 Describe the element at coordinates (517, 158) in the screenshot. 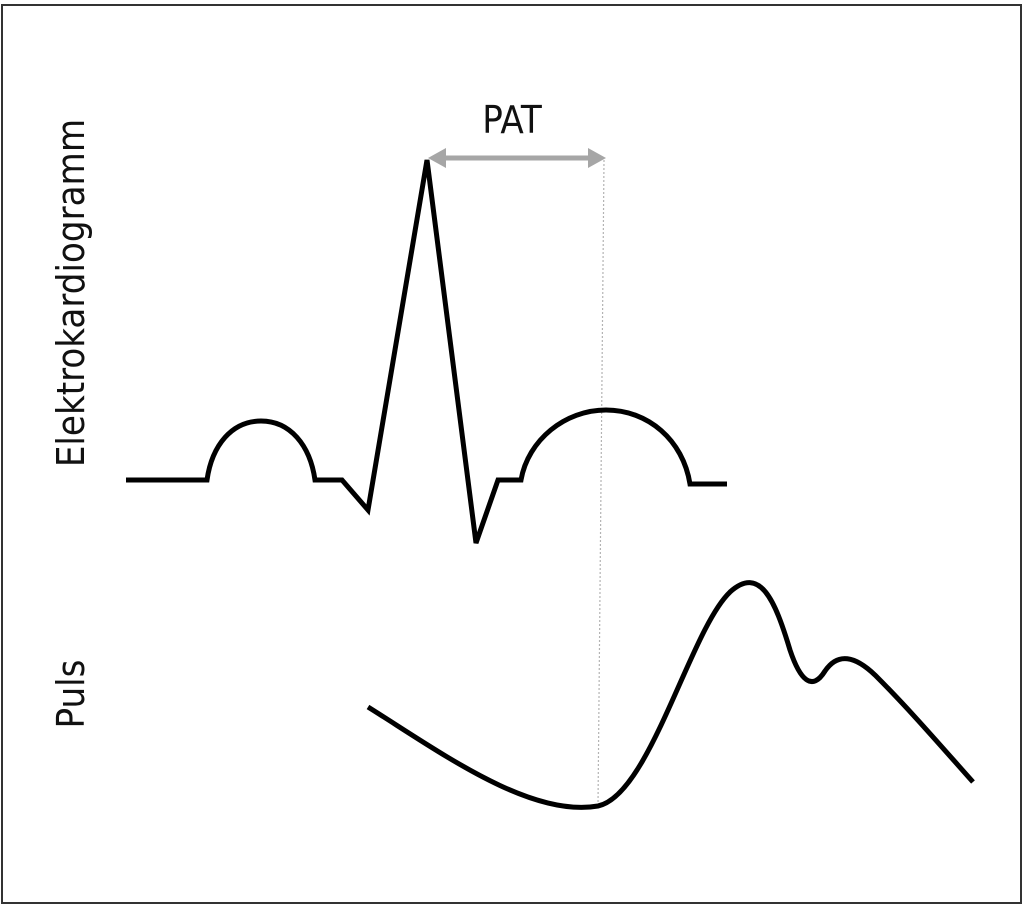

I see `pat-arrow` at that location.